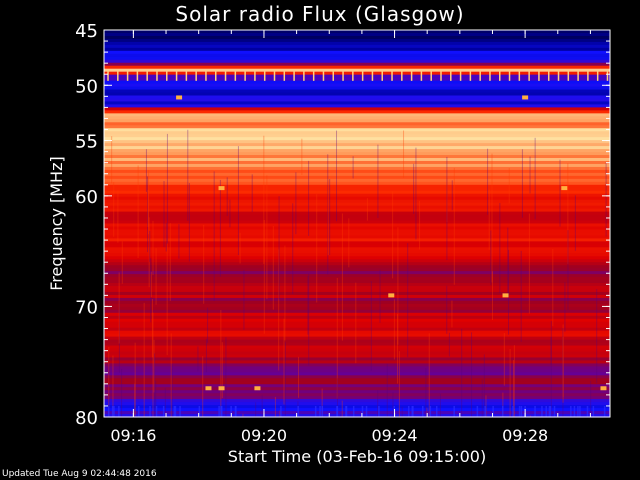 The image size is (640, 480). What do you see at coordinates (56, 223) in the screenshot?
I see `y-axis-label: Frequency [MHz]` at bounding box center [56, 223].